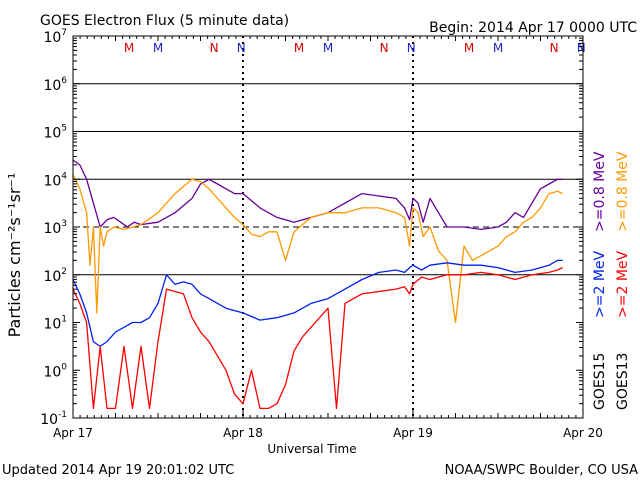 The image size is (640, 480). Describe the element at coordinates (243, 433) in the screenshot. I see `x-tick-label: Apr 18` at that location.